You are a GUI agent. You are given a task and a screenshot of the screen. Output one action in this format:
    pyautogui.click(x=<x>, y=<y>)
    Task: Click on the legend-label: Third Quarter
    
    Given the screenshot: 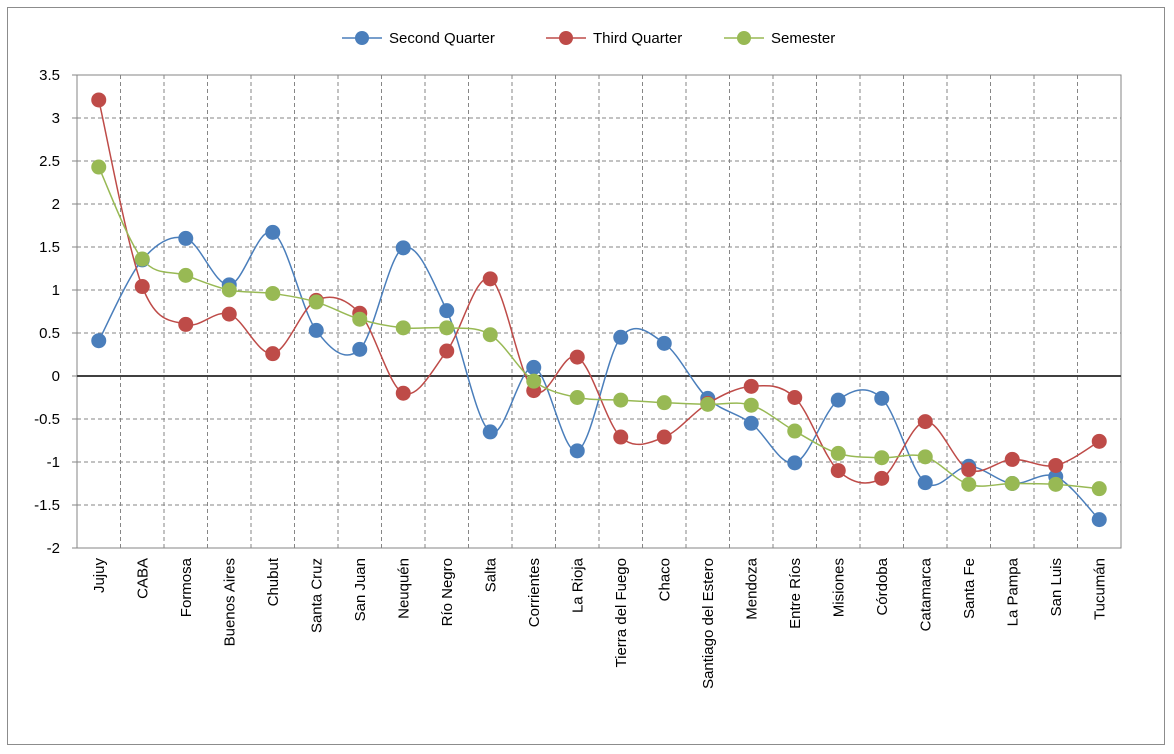 What is the action you would take?
    pyautogui.click(x=637, y=38)
    